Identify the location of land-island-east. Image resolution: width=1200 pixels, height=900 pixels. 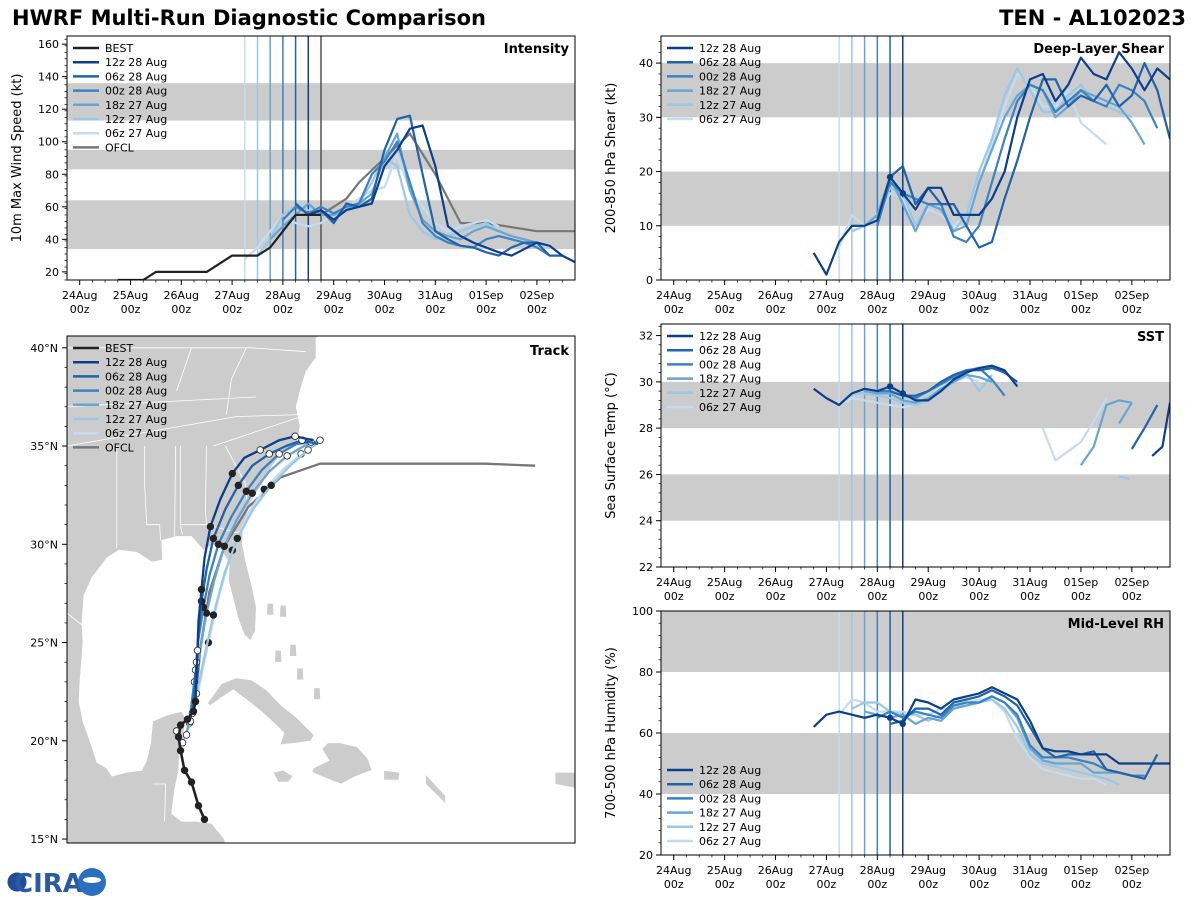
(564, 780).